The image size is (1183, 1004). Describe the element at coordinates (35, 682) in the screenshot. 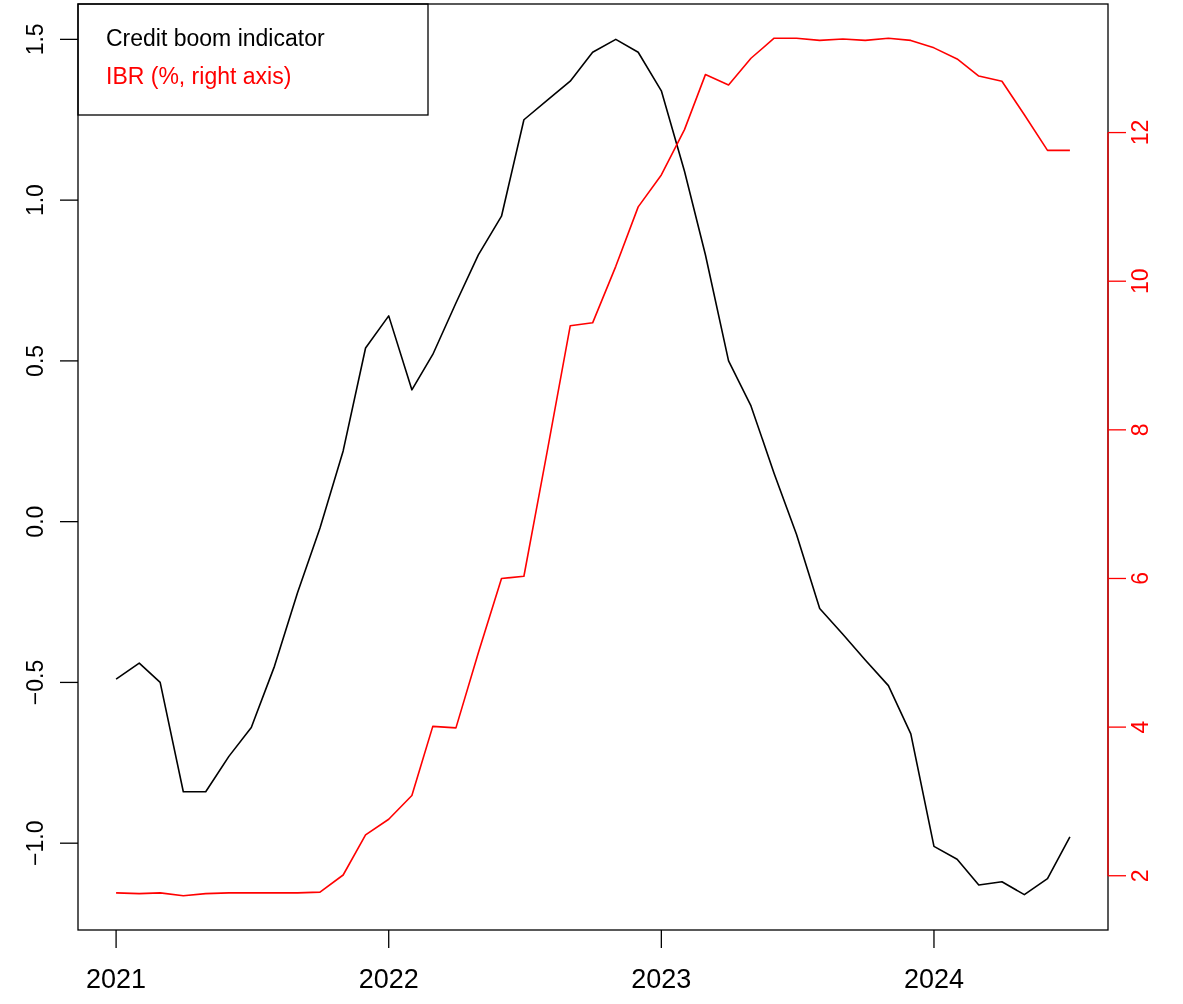

I see `y-tick-label: −0.5` at that location.